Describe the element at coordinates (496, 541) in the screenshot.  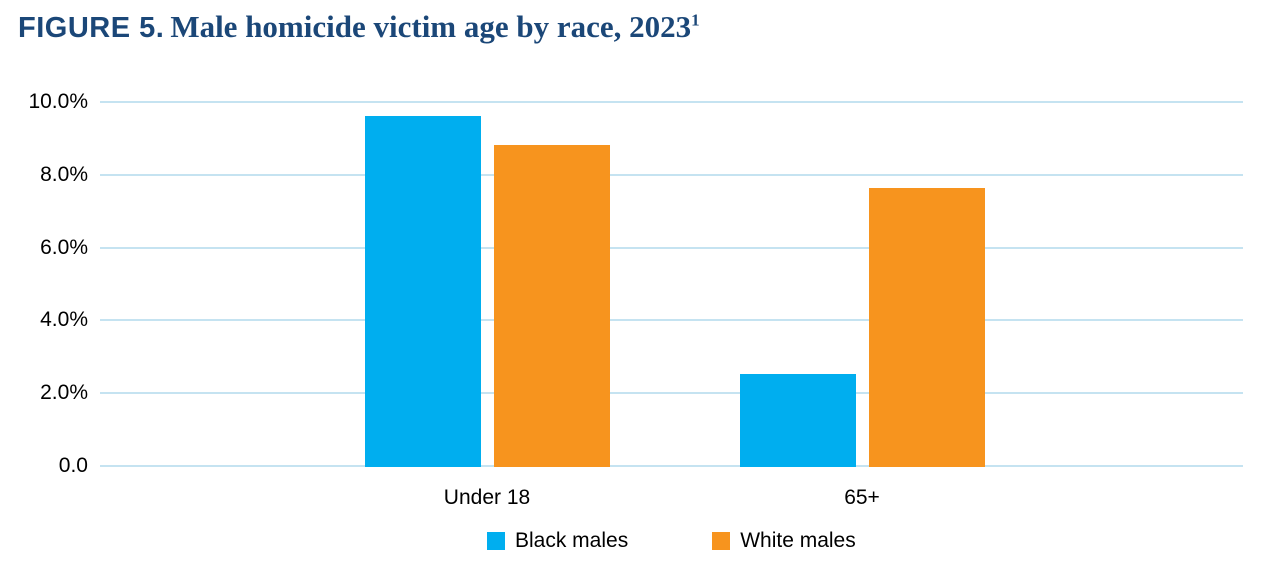
I see `legend-swatch-black-males` at that location.